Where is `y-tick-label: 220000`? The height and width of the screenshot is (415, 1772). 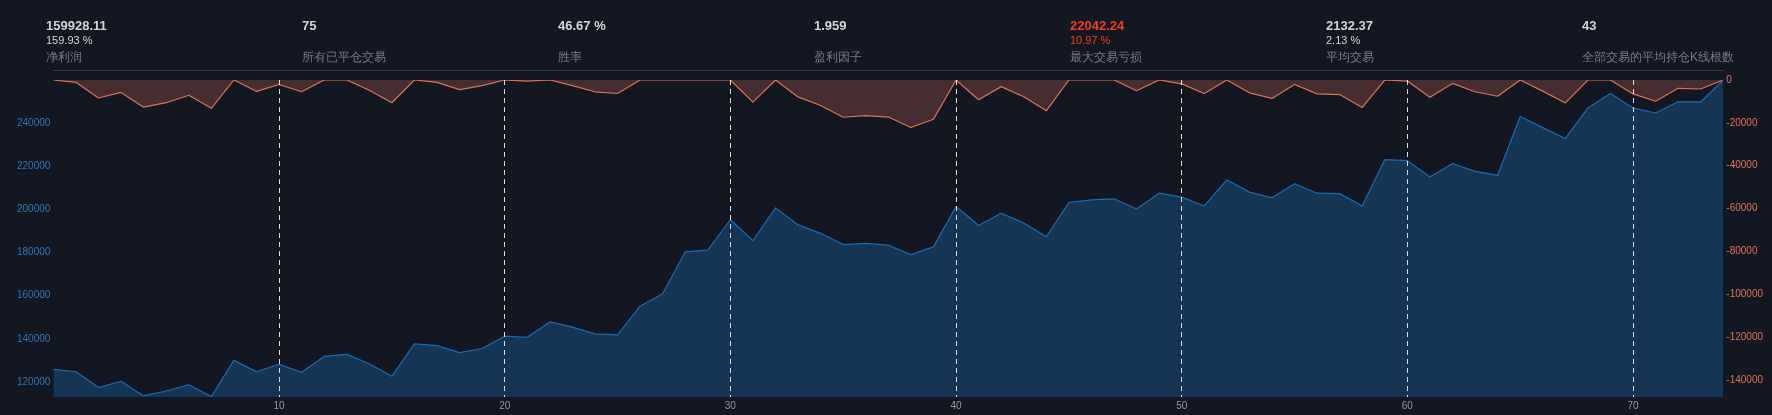
y-tick-label: 220000 is located at coordinates (33, 166).